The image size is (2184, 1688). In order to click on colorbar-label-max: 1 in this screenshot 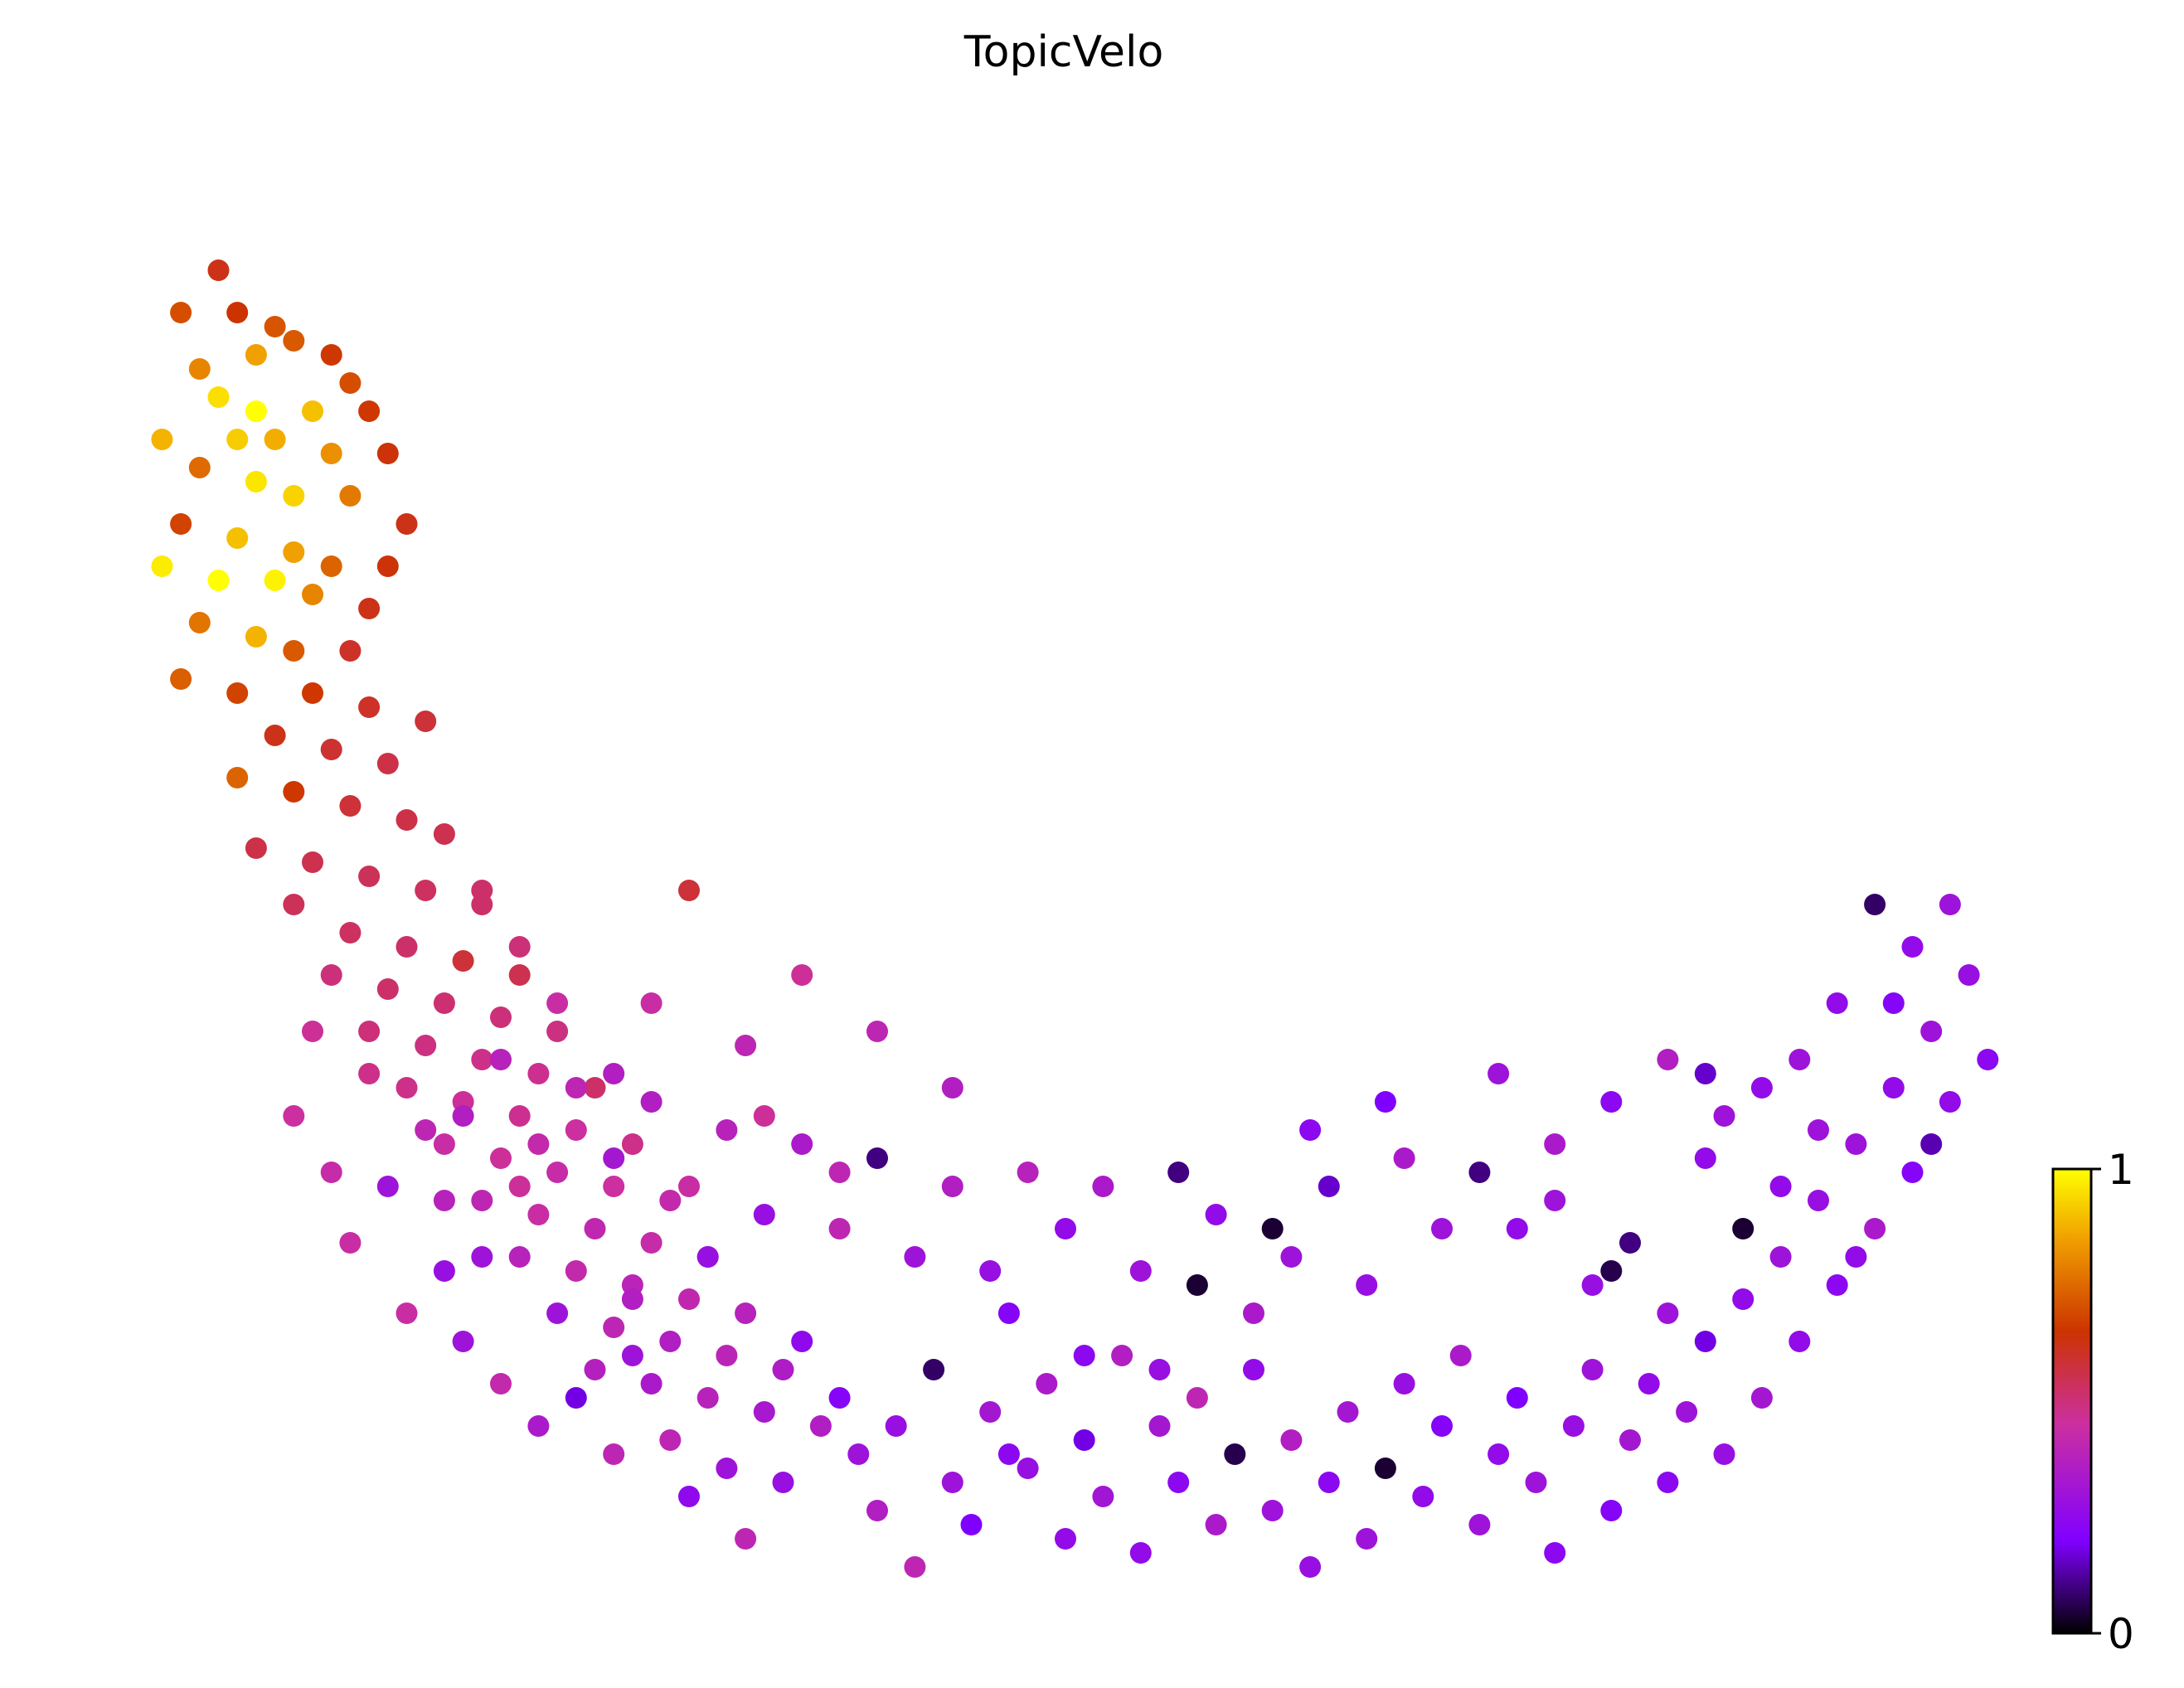, I will do `click(2121, 1170)`.